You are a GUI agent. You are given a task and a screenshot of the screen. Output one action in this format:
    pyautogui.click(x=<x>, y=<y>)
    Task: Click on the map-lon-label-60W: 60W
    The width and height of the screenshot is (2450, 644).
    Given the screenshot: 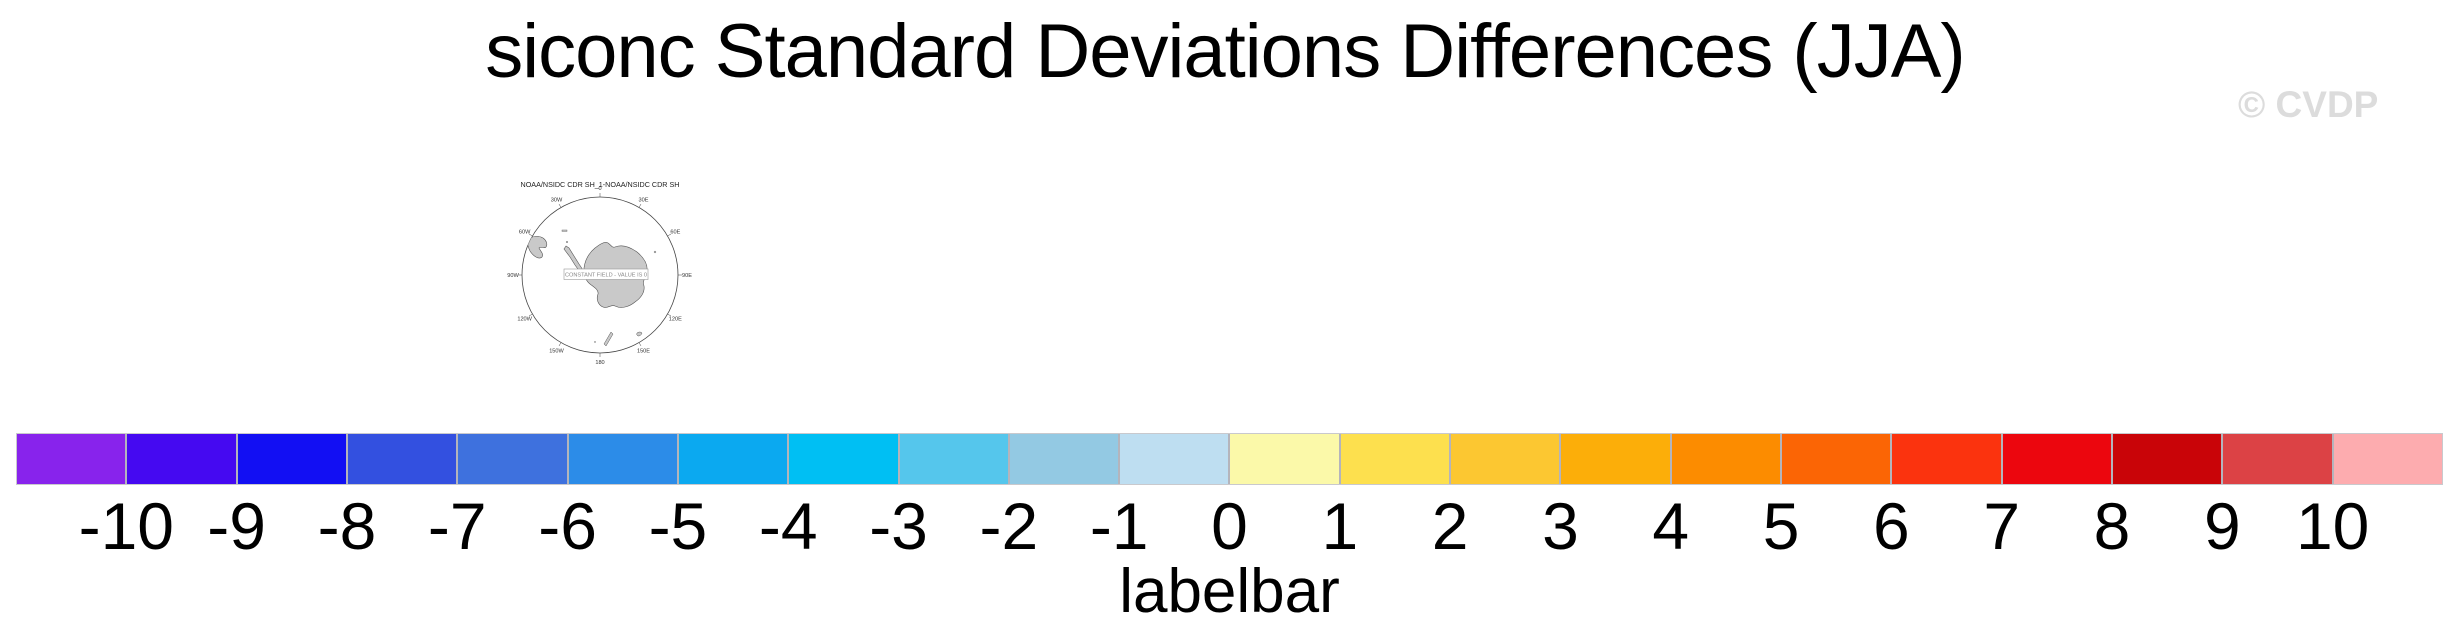 What is the action you would take?
    pyautogui.click(x=525, y=233)
    